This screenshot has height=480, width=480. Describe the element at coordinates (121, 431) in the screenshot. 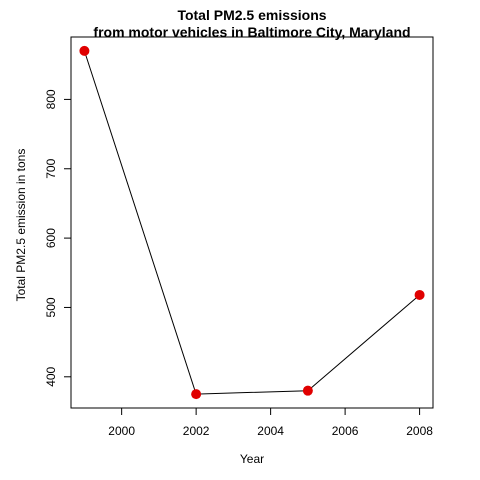

I see `x-tick-label: 2000` at that location.